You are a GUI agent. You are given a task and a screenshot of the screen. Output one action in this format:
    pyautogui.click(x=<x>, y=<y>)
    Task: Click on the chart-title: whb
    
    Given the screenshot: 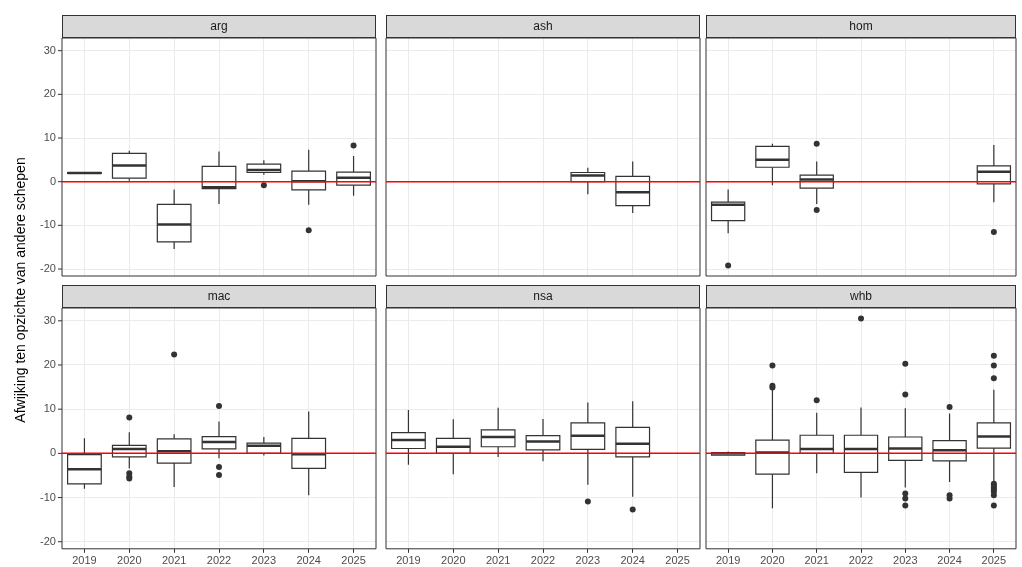 What is the action you would take?
    pyautogui.click(x=861, y=296)
    